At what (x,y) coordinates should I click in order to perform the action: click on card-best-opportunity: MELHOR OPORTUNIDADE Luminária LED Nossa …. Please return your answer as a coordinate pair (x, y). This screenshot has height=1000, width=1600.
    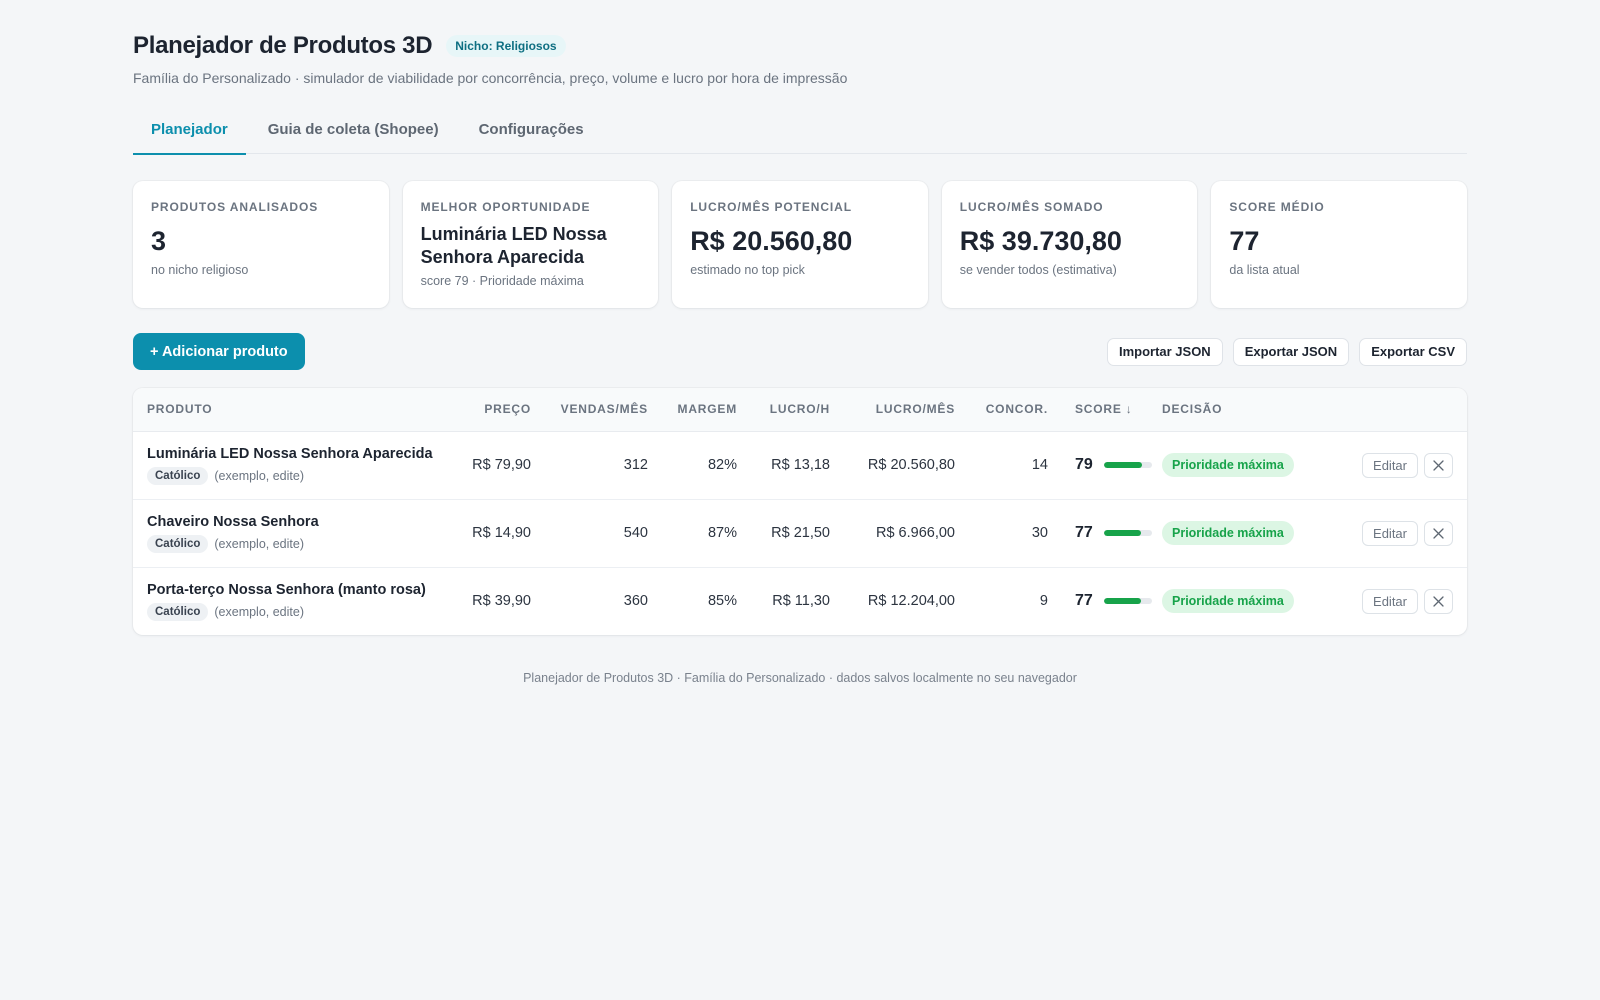
    Looking at the image, I should click on (530, 244).